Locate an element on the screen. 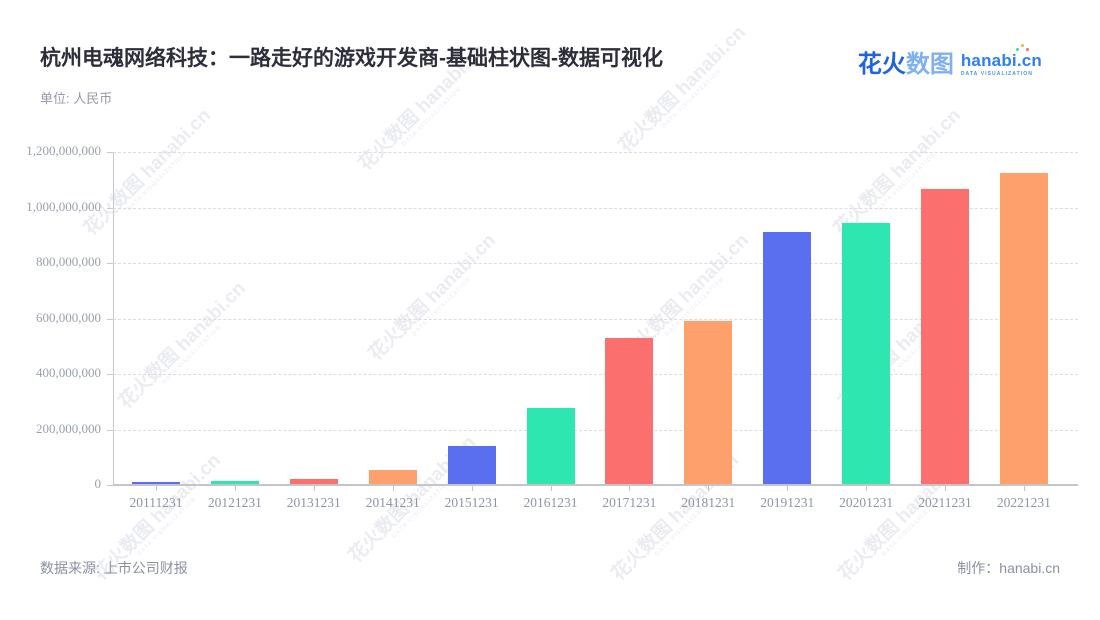  x-axis-label: 20171231 is located at coordinates (629, 502).